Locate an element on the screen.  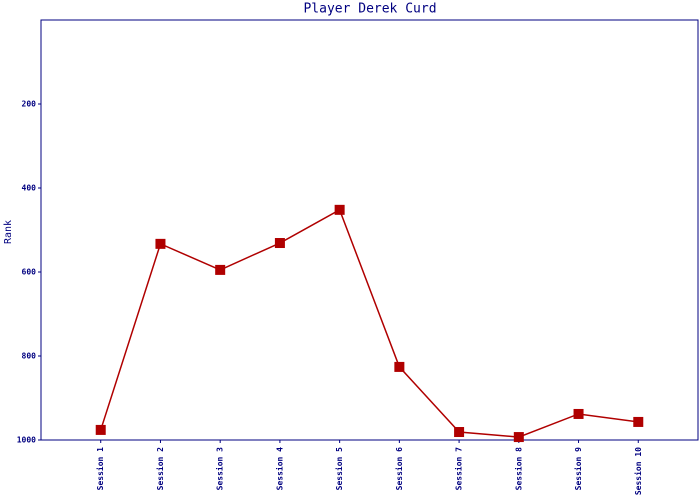
y-axis-label: Rank is located at coordinates (8, 232).